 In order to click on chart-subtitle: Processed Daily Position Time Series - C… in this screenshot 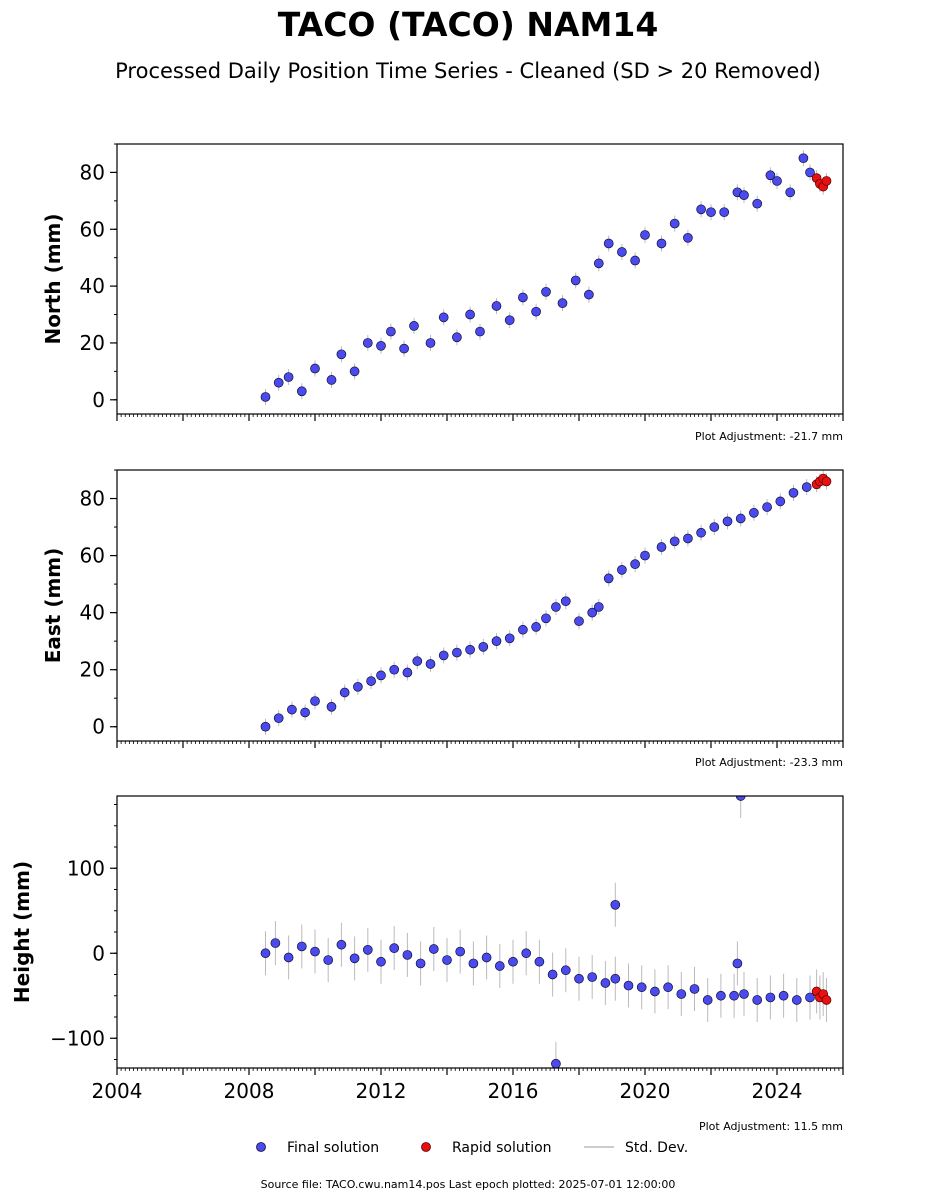, I will do `click(468, 71)`.